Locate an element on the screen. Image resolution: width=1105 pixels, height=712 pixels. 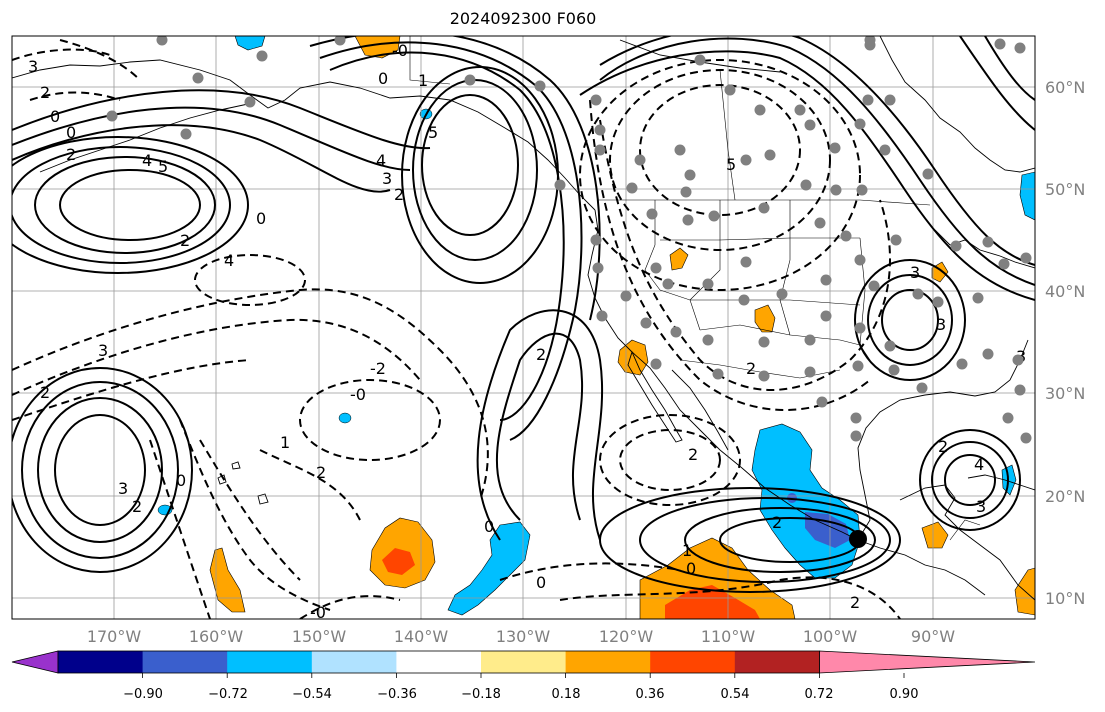
lat-label: 30°N is located at coordinates (1065, 393).